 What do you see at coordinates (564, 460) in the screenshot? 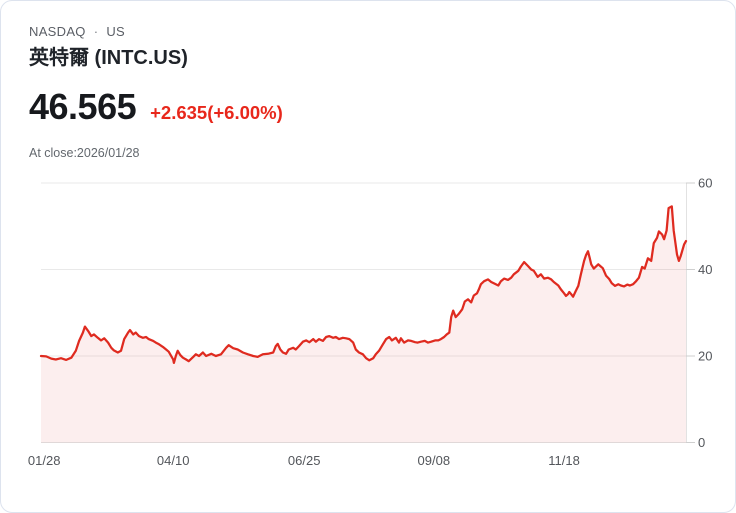
I see `x-label-4: 11/18` at bounding box center [564, 460].